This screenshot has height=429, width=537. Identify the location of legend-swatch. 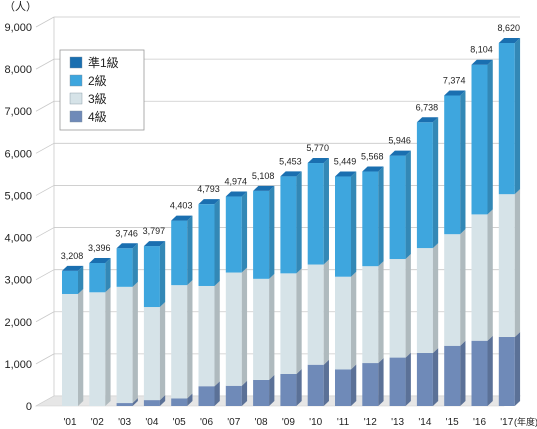
(76, 80).